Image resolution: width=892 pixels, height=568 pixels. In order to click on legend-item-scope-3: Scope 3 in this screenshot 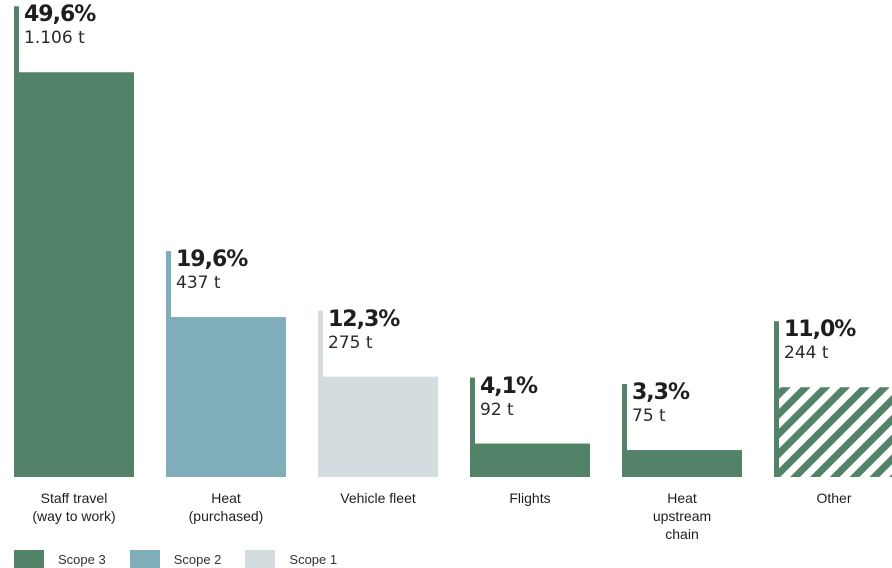, I will do `click(60, 559)`.